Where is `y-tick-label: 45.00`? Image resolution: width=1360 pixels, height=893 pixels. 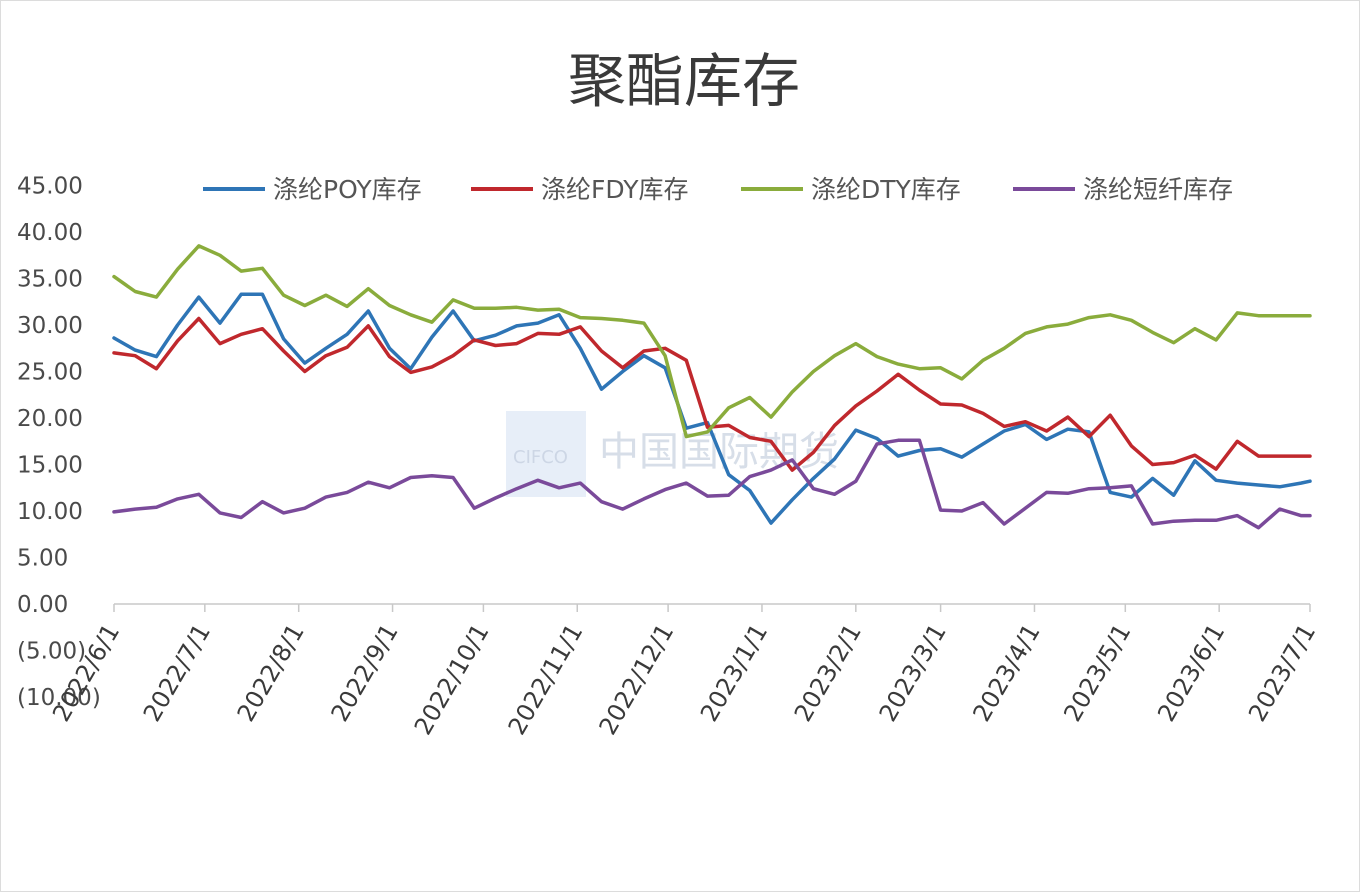 y-tick-label: 45.00 is located at coordinates (50, 187).